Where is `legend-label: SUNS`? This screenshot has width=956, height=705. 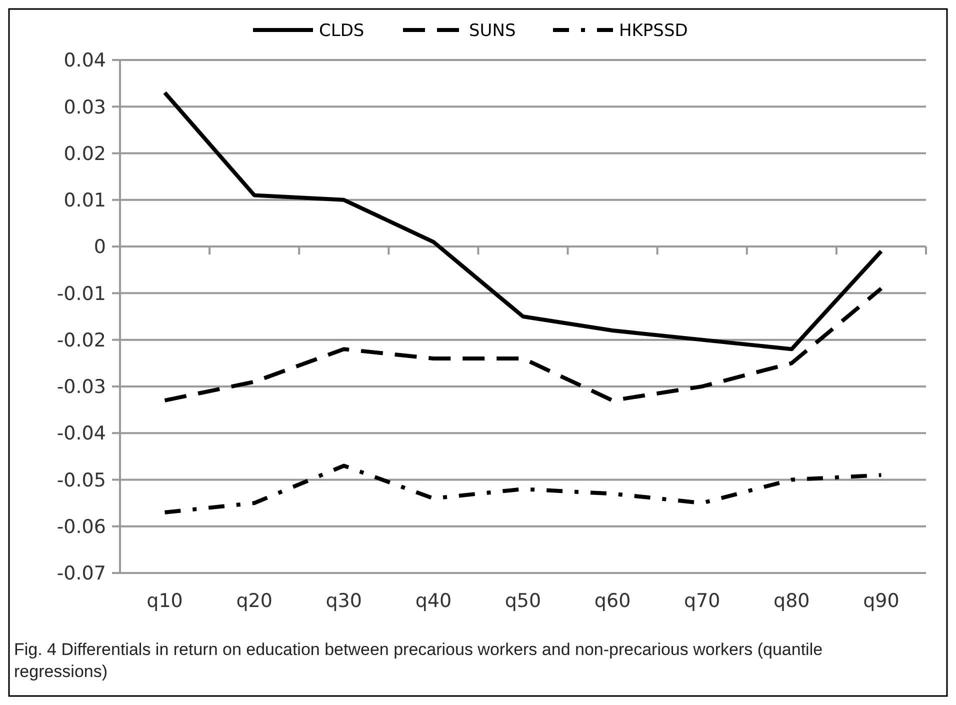 legend-label: SUNS is located at coordinates (492, 30).